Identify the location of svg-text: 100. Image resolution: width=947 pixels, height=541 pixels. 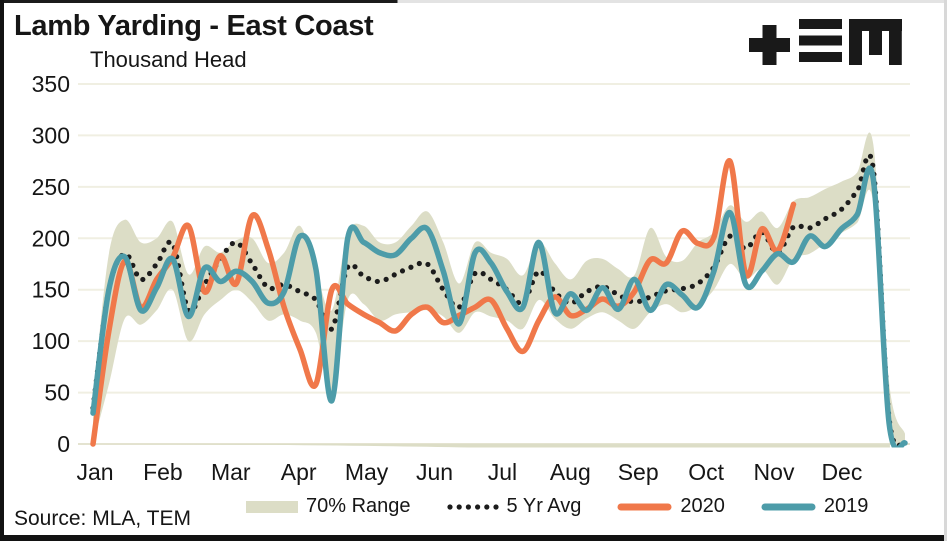
(51, 341).